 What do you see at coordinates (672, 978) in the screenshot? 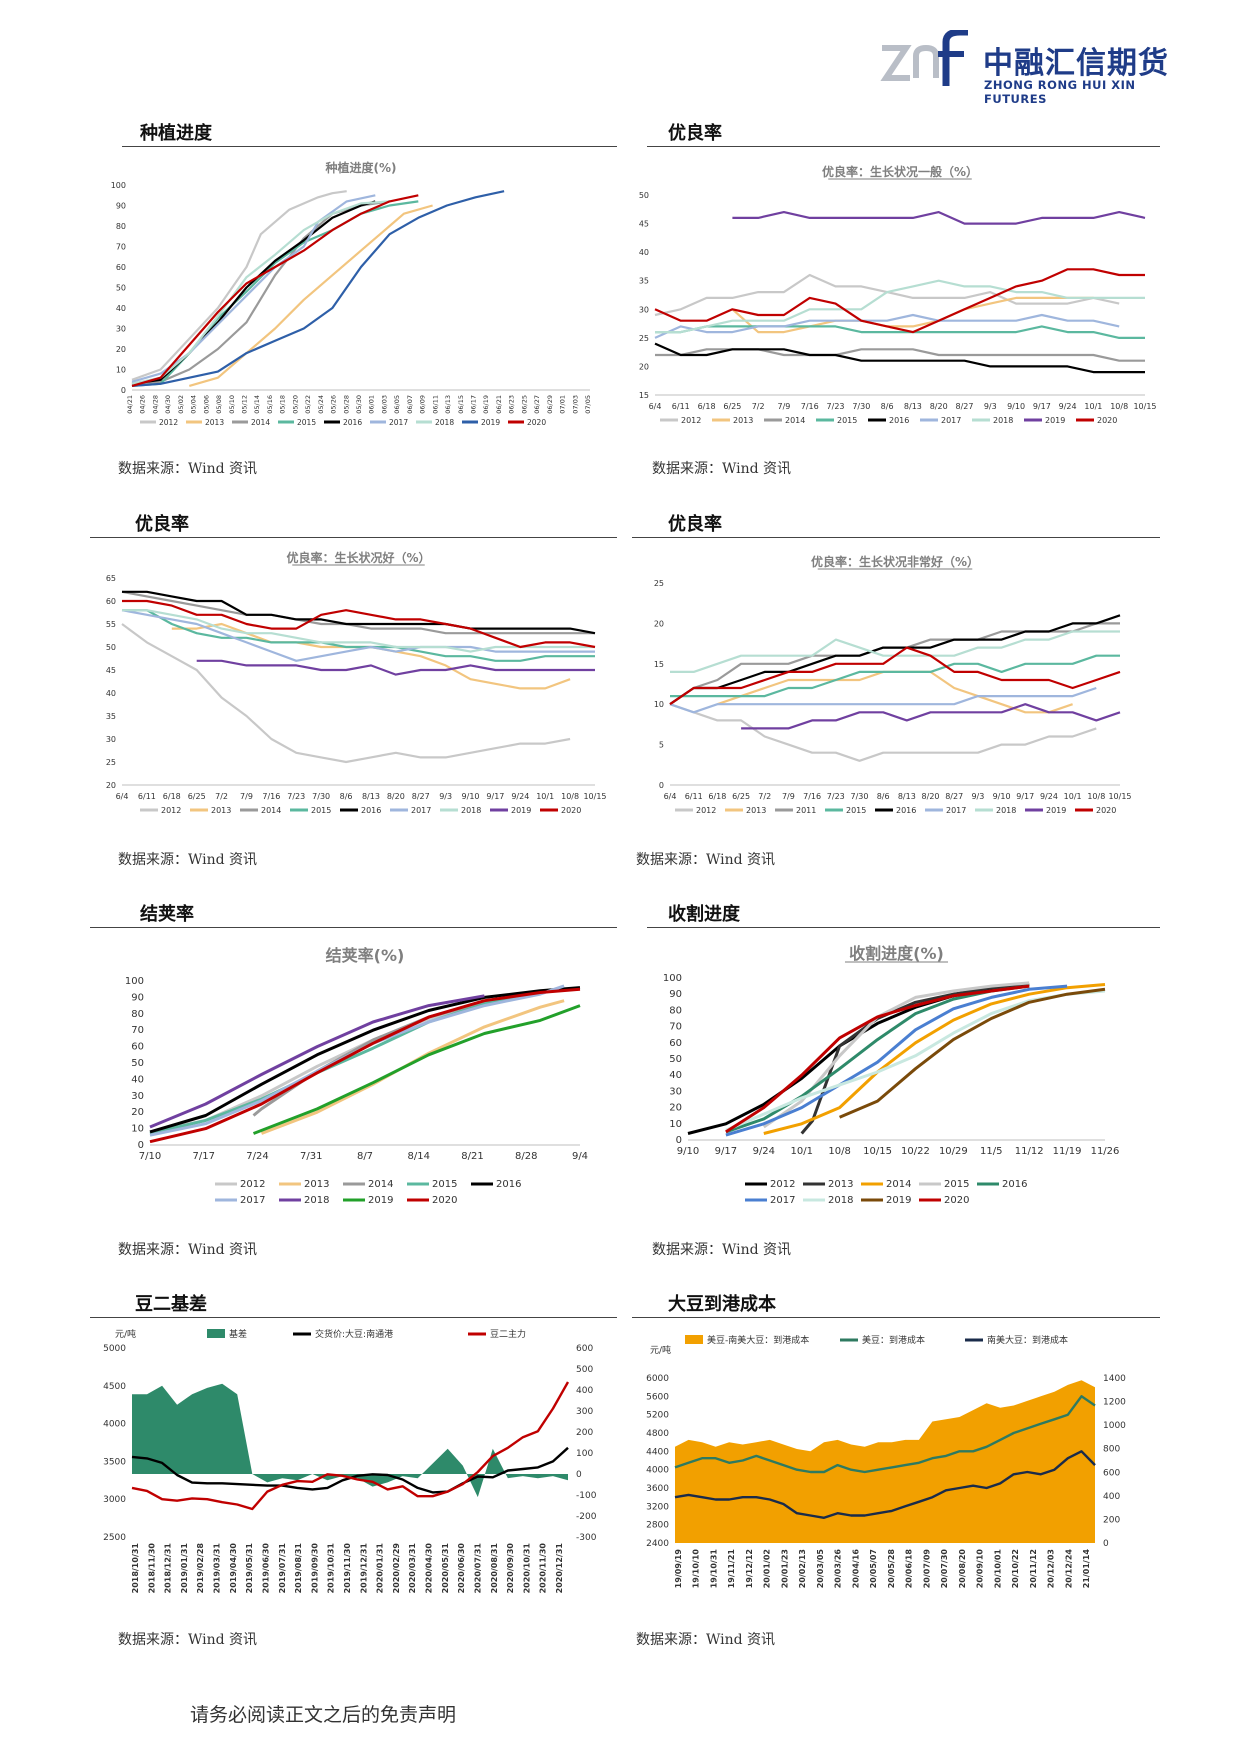
I see `y-tick-label: 100` at bounding box center [672, 978].